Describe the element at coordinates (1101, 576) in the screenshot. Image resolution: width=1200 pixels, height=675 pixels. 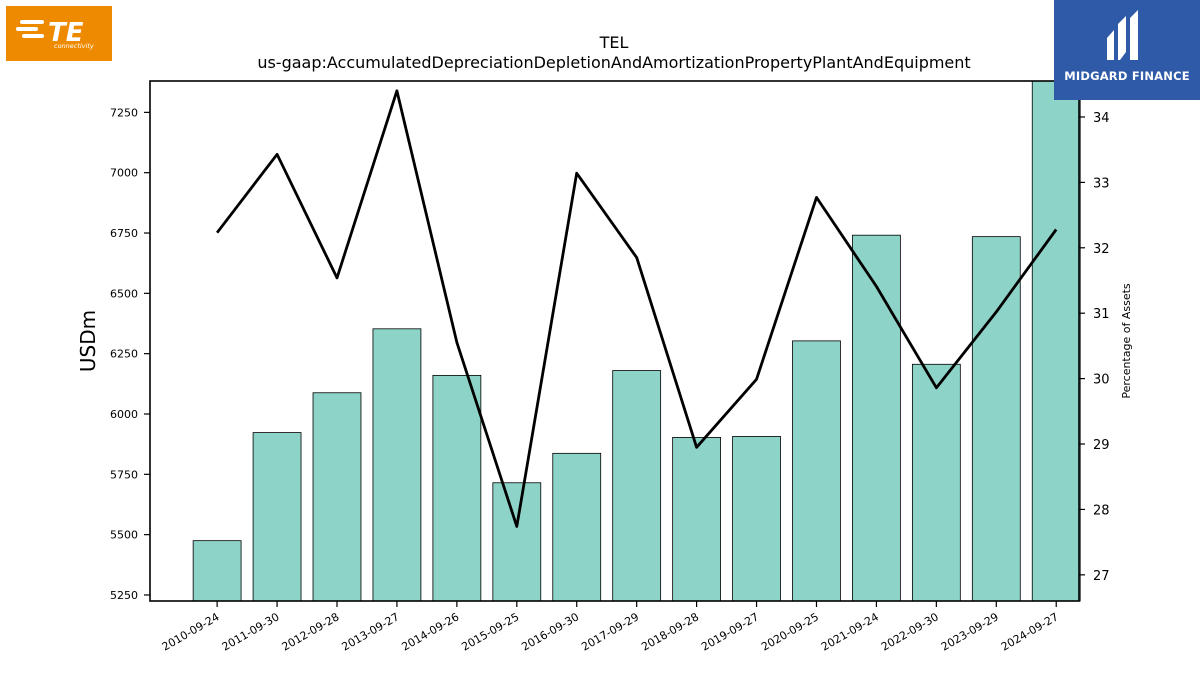
I see `y2-tick-label-27: 27` at that location.